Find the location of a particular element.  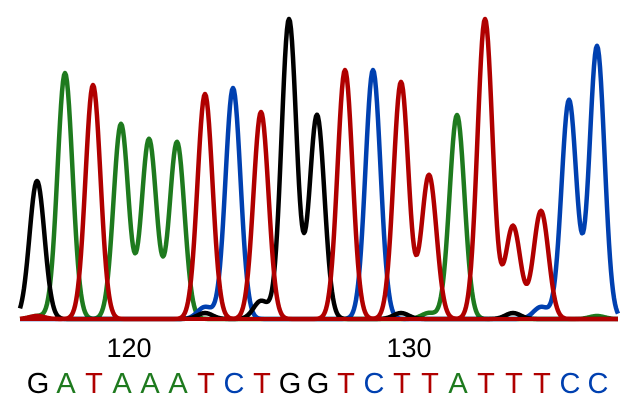

position-tick-labels: 120 130 is located at coordinates (268, 348).